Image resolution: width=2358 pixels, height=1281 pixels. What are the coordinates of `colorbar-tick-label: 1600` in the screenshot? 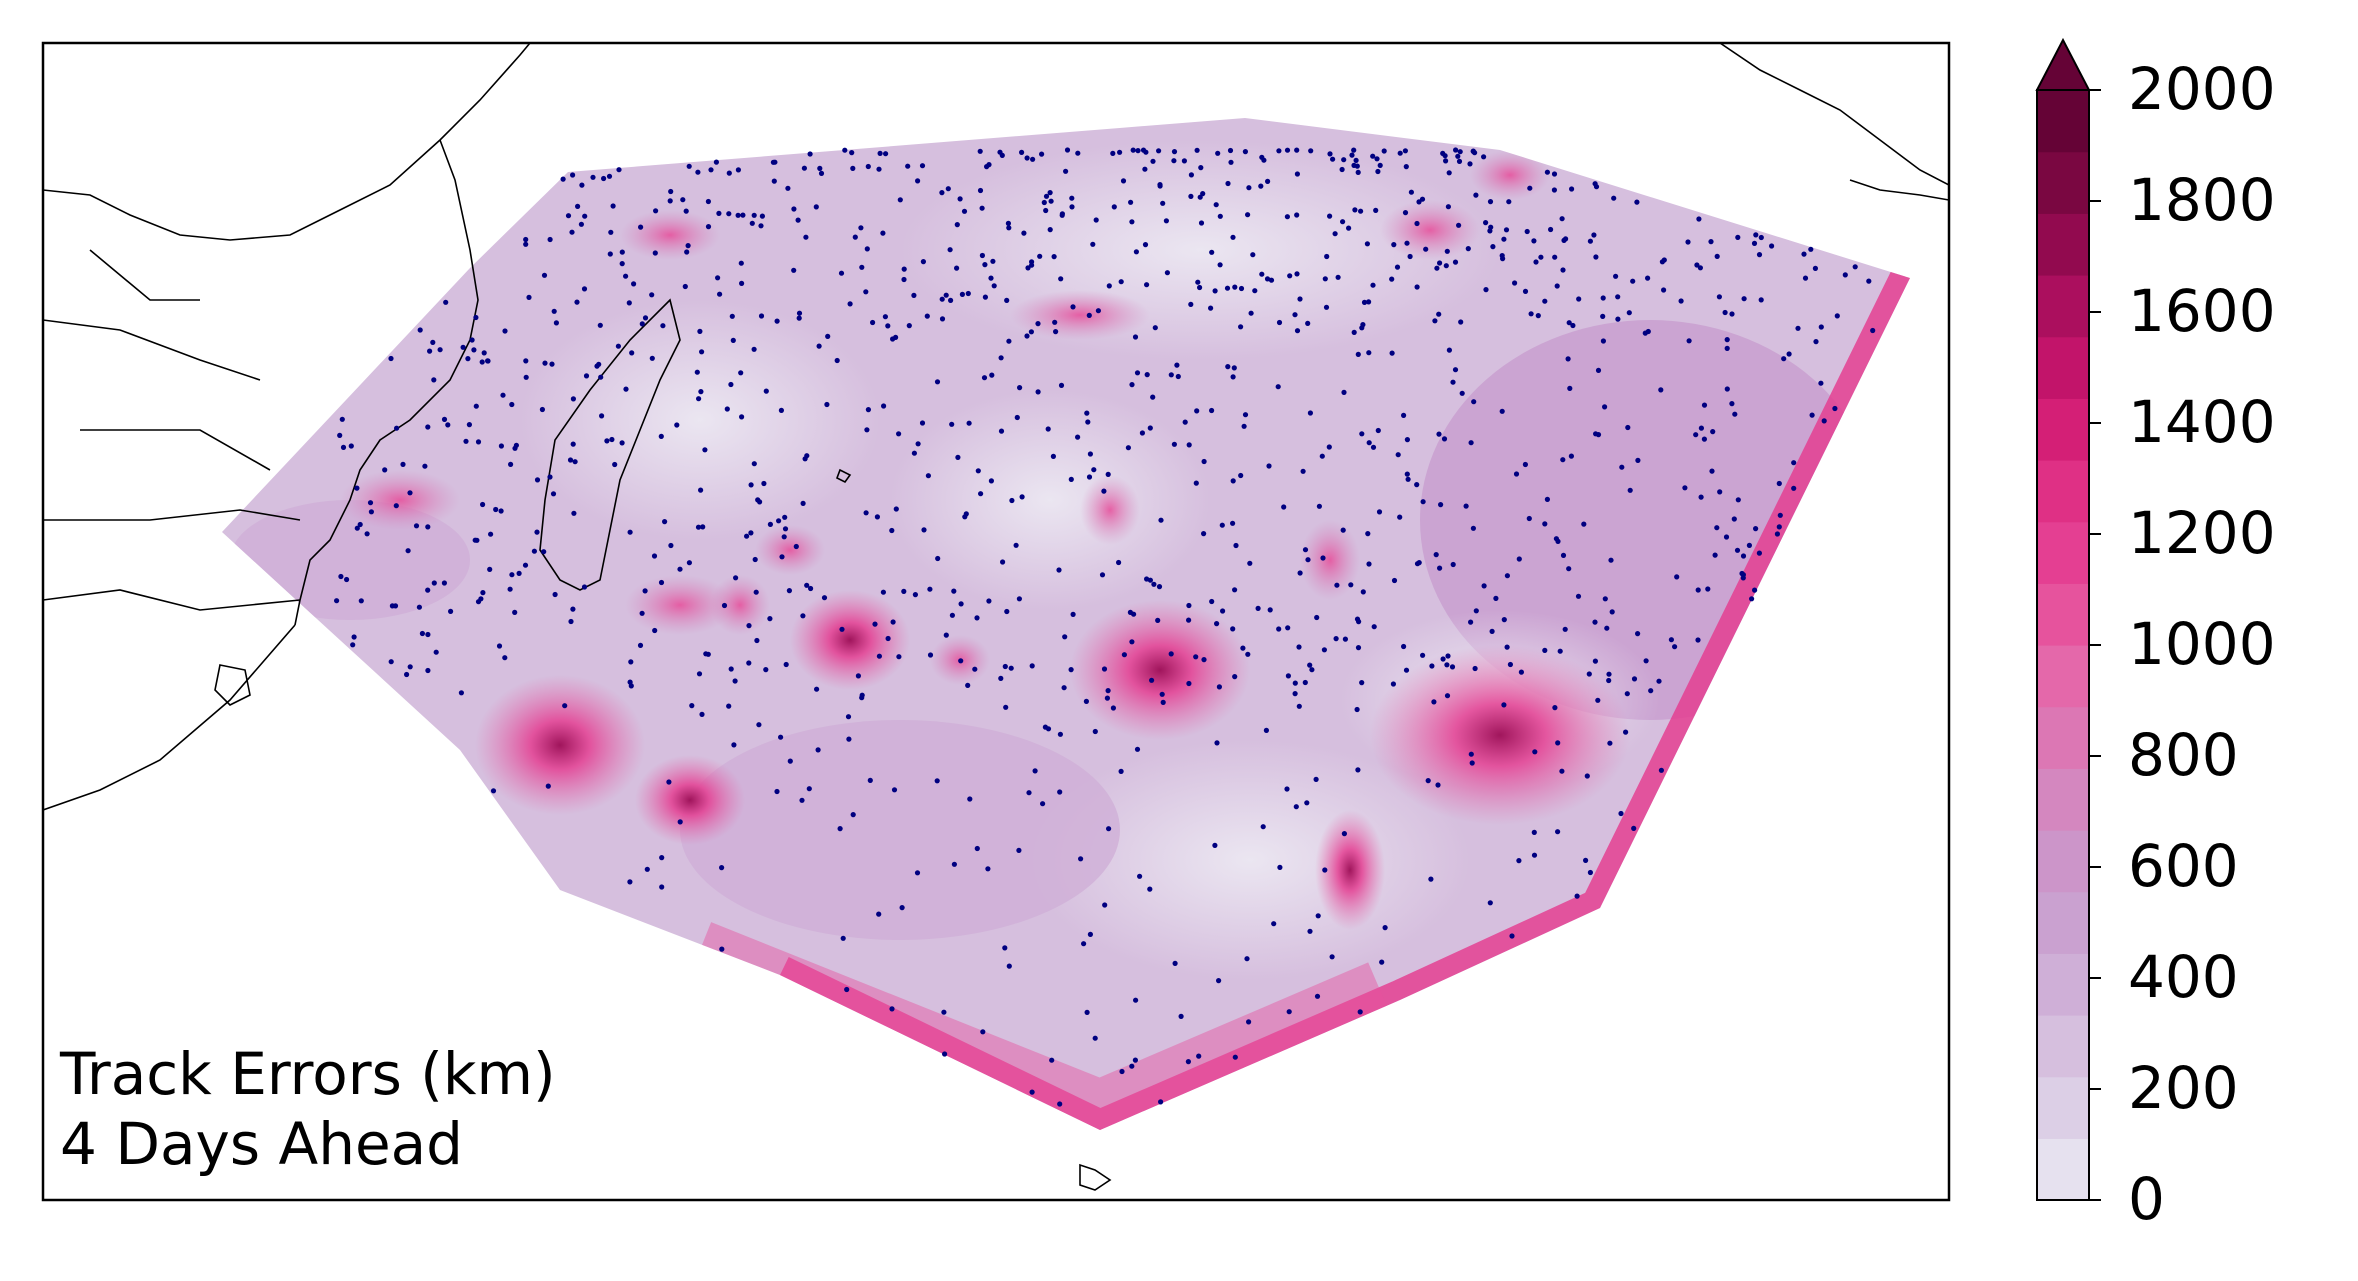 It's located at (2202, 311).